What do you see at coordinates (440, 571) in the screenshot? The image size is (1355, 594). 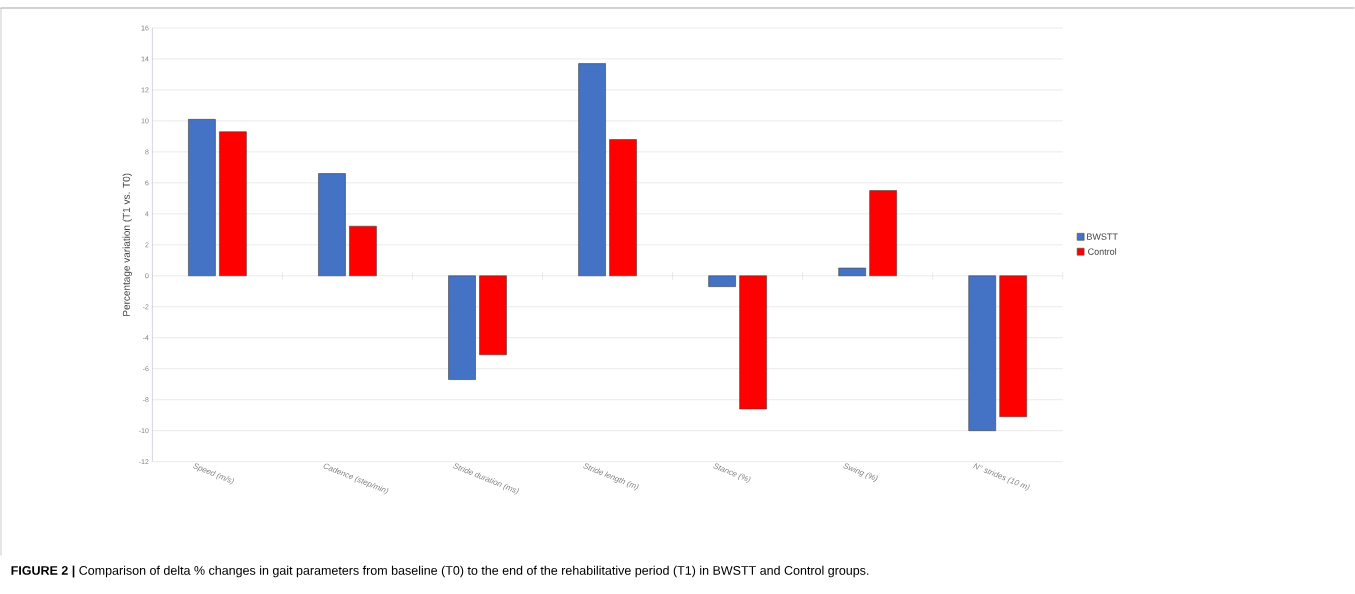 I see `text: FIGURE 2 | Comparison of delta % changes in gait parameters from baseline (T0) to the end of the rehabilitative period (T1) in BWSTT and Control groups.` at bounding box center [440, 571].